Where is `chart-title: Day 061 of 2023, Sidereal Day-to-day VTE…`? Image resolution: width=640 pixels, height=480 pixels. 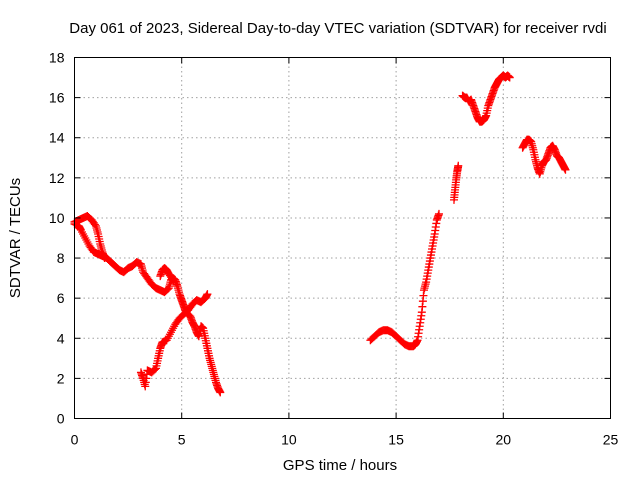
chart-title: Day 061 of 2023, Sidereal Day-to-day VTE… is located at coordinates (337, 28).